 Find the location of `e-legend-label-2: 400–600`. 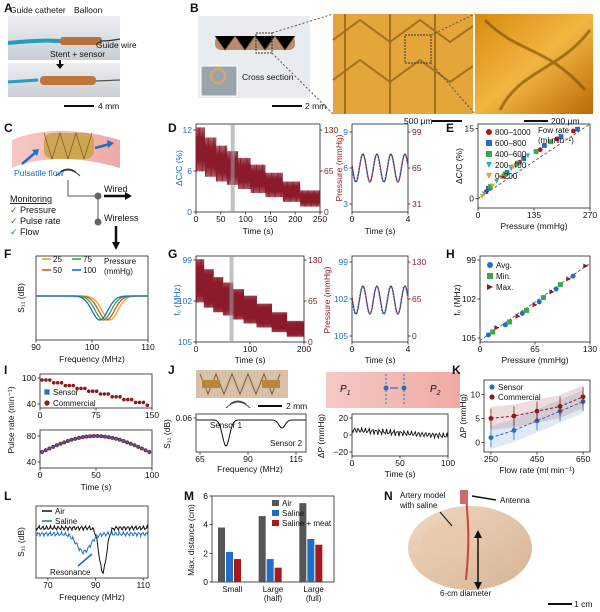

e-legend-label-2: 400–600 is located at coordinates (511, 154).